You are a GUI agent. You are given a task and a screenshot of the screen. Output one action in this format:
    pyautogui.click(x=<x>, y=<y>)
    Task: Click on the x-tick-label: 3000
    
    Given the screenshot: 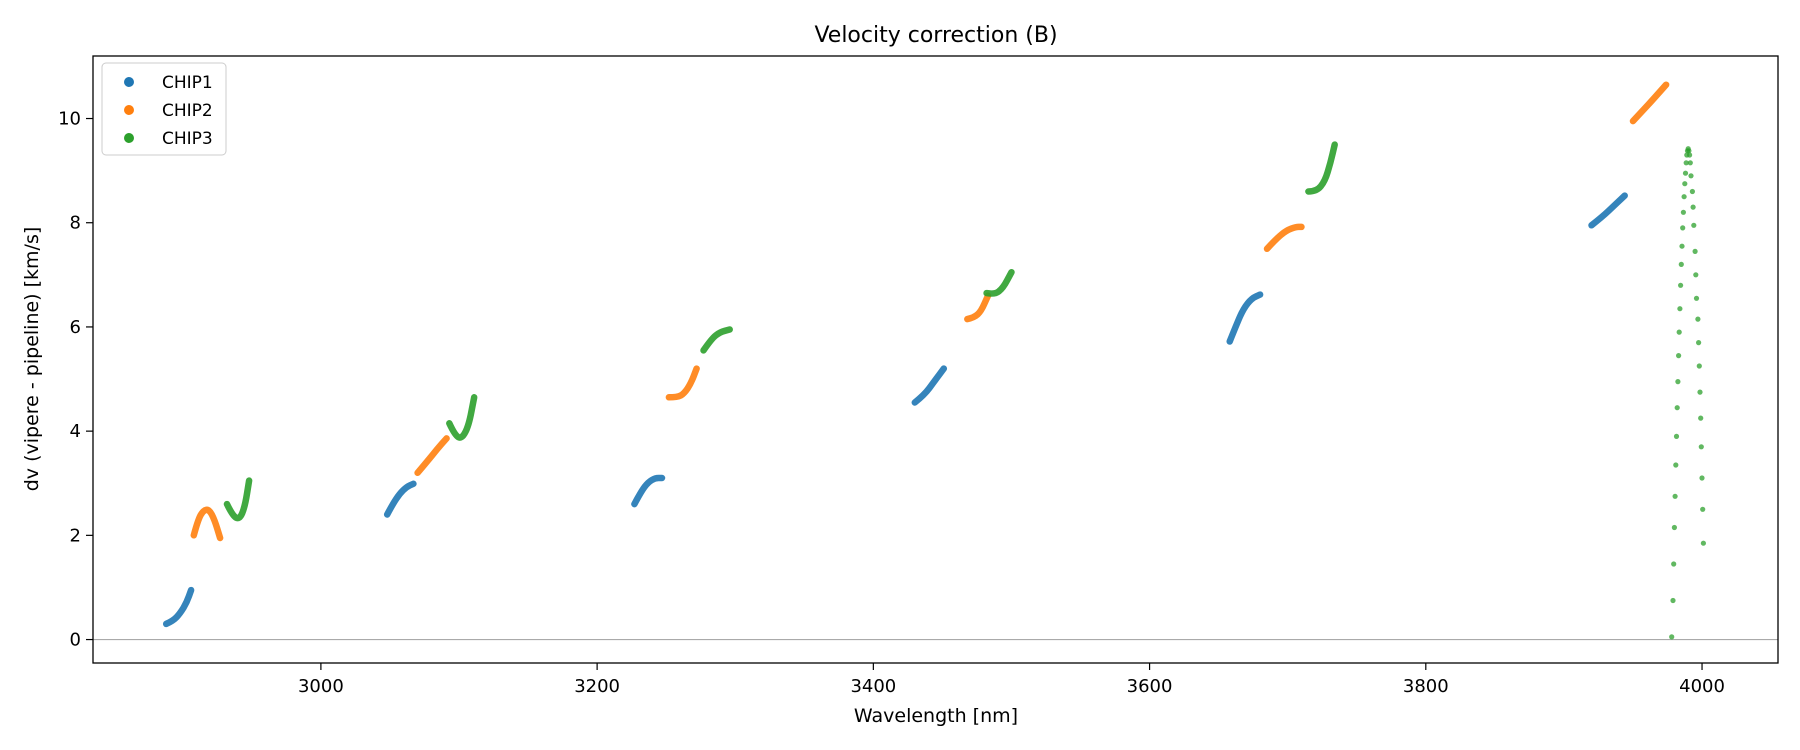 What is the action you would take?
    pyautogui.click(x=321, y=686)
    